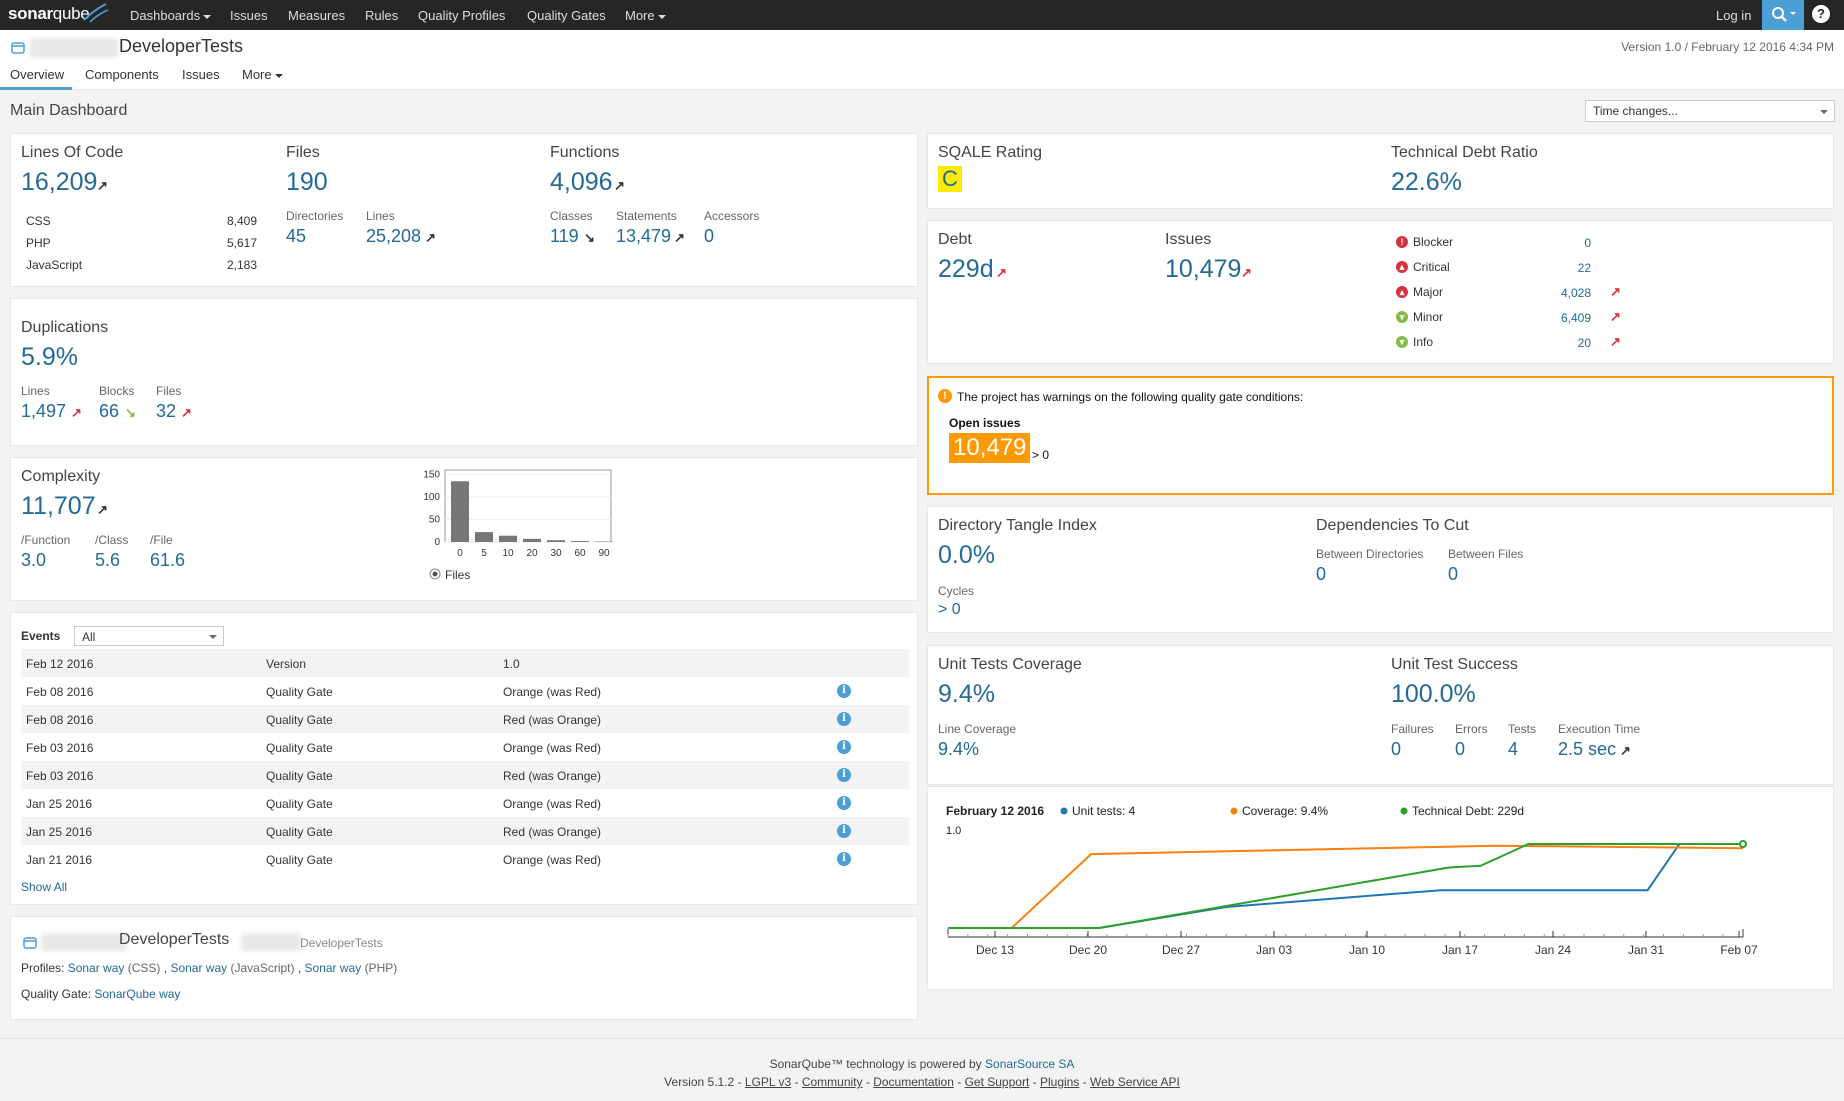 Image resolution: width=1844 pixels, height=1101 pixels. Describe the element at coordinates (966, 694) in the screenshot. I see `coverage-value: 9.4%` at that location.